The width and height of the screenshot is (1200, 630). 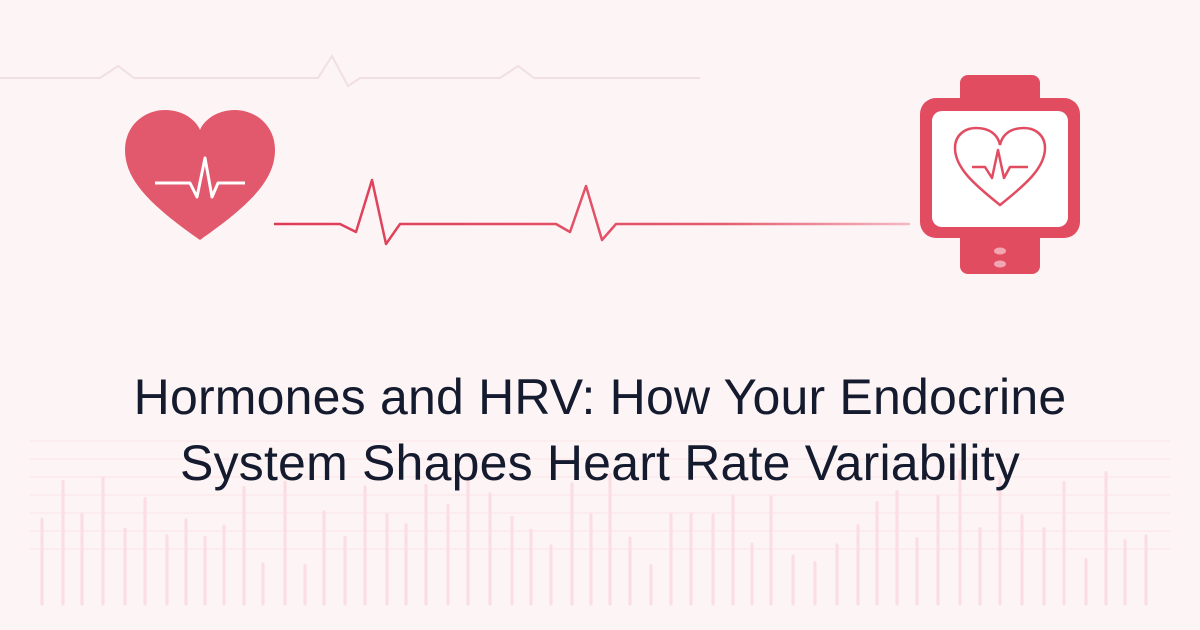 I want to click on ecg-line, so click(x=592, y=212).